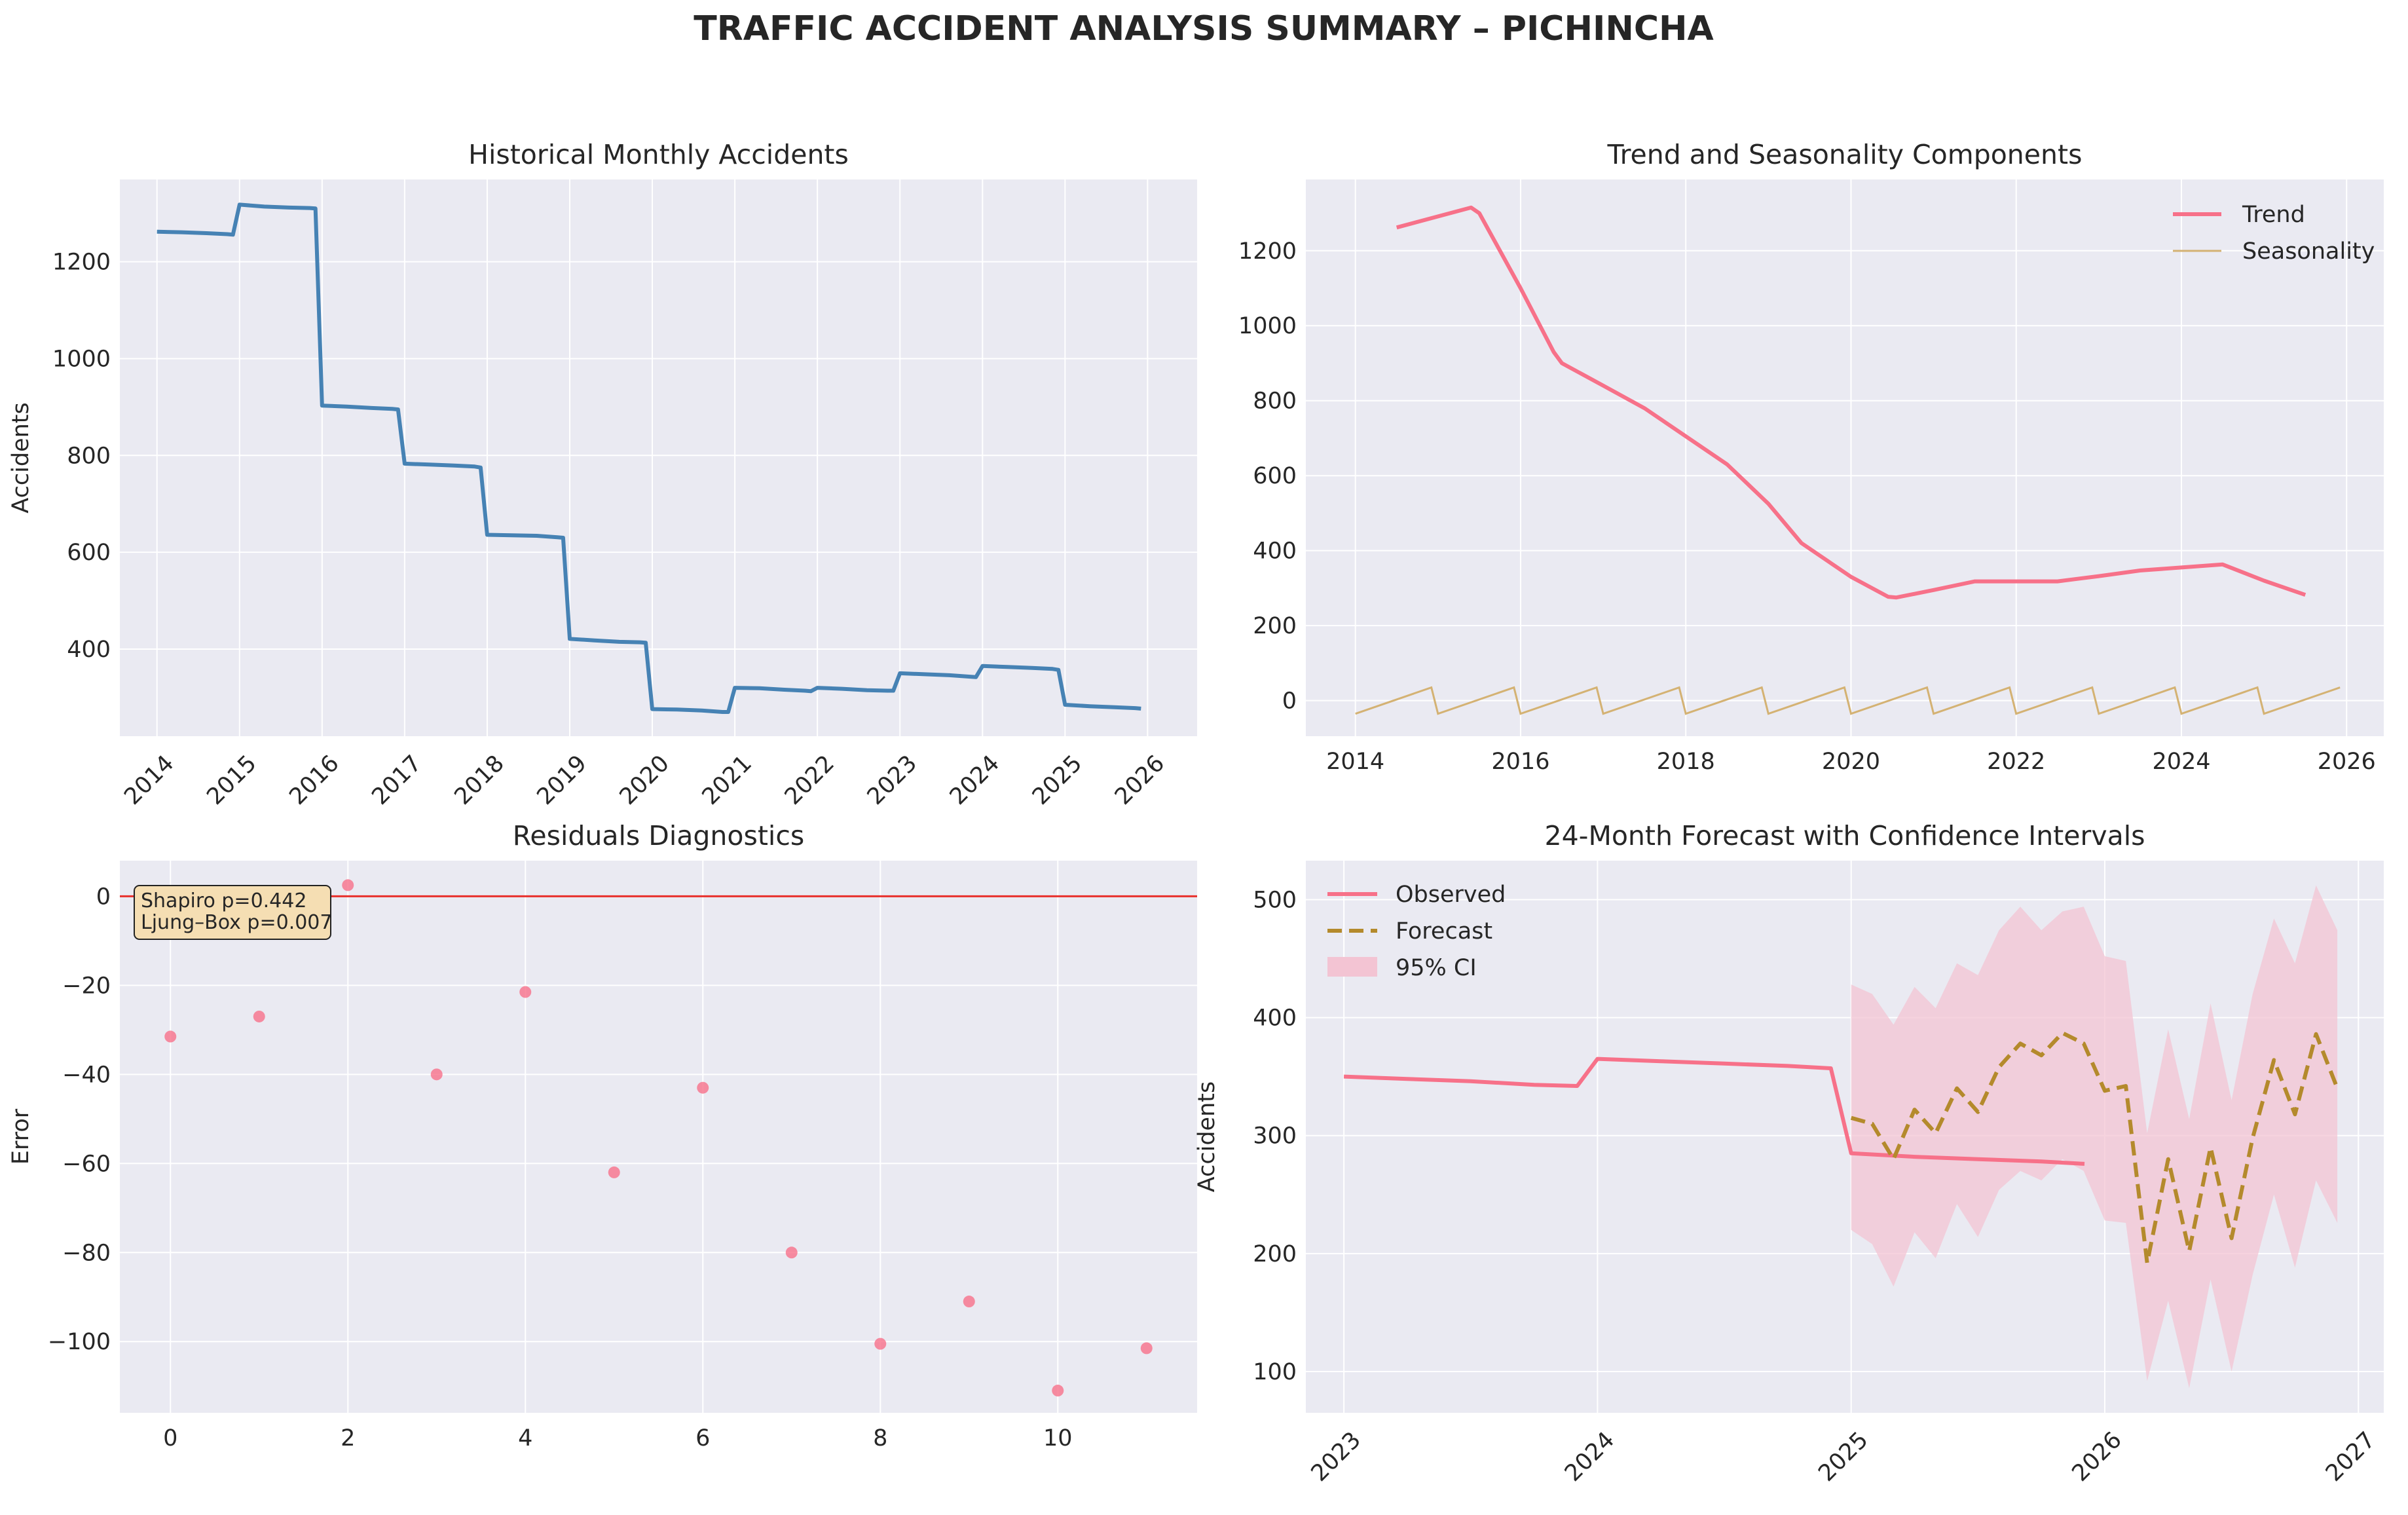 The height and width of the screenshot is (1515, 2408). What do you see at coordinates (658, 154) in the screenshot?
I see `chart-title: Historical Monthly Accidents` at bounding box center [658, 154].